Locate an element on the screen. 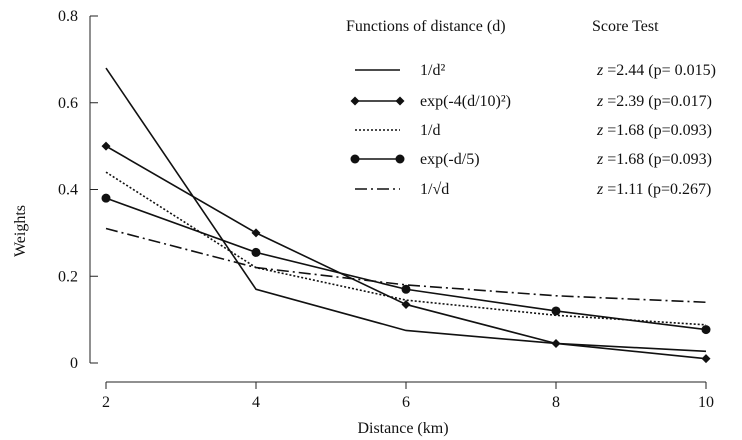 This screenshot has height=440, width=742. series-line is located at coordinates (406, 265).